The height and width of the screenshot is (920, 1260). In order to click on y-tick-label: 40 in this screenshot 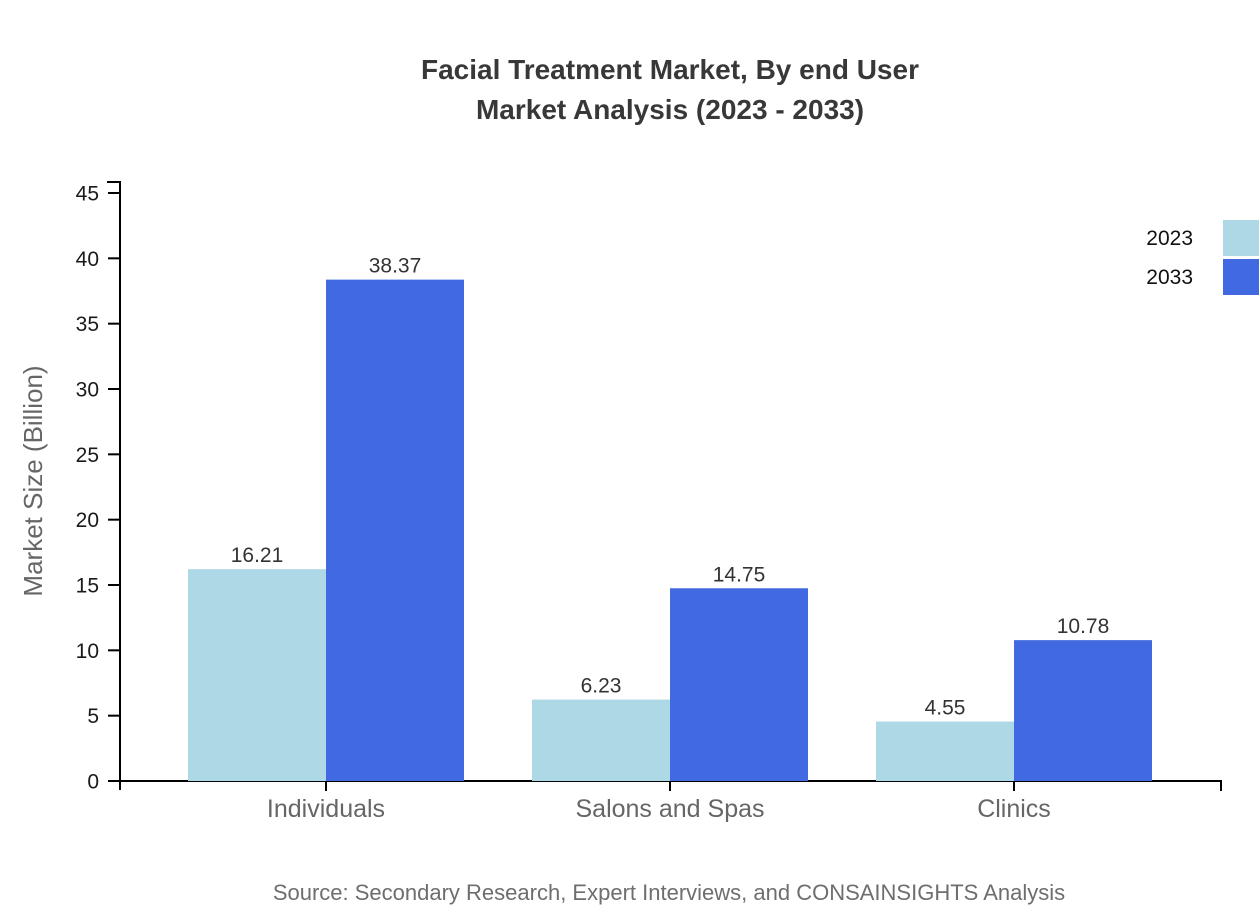, I will do `click(87, 259)`.